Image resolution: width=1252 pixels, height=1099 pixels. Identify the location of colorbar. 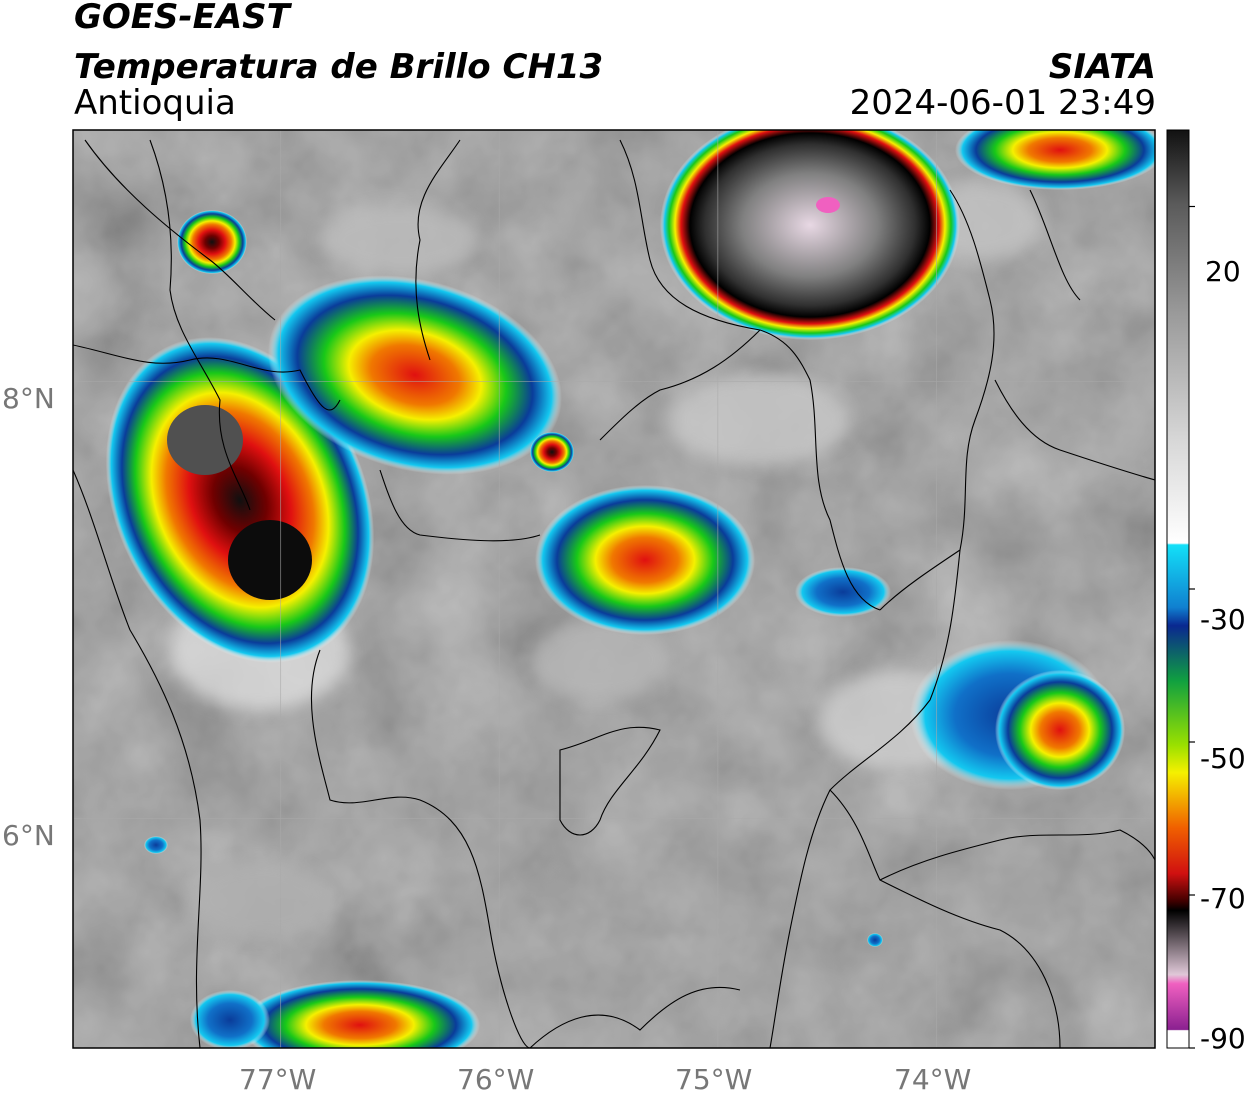
(1178, 589).